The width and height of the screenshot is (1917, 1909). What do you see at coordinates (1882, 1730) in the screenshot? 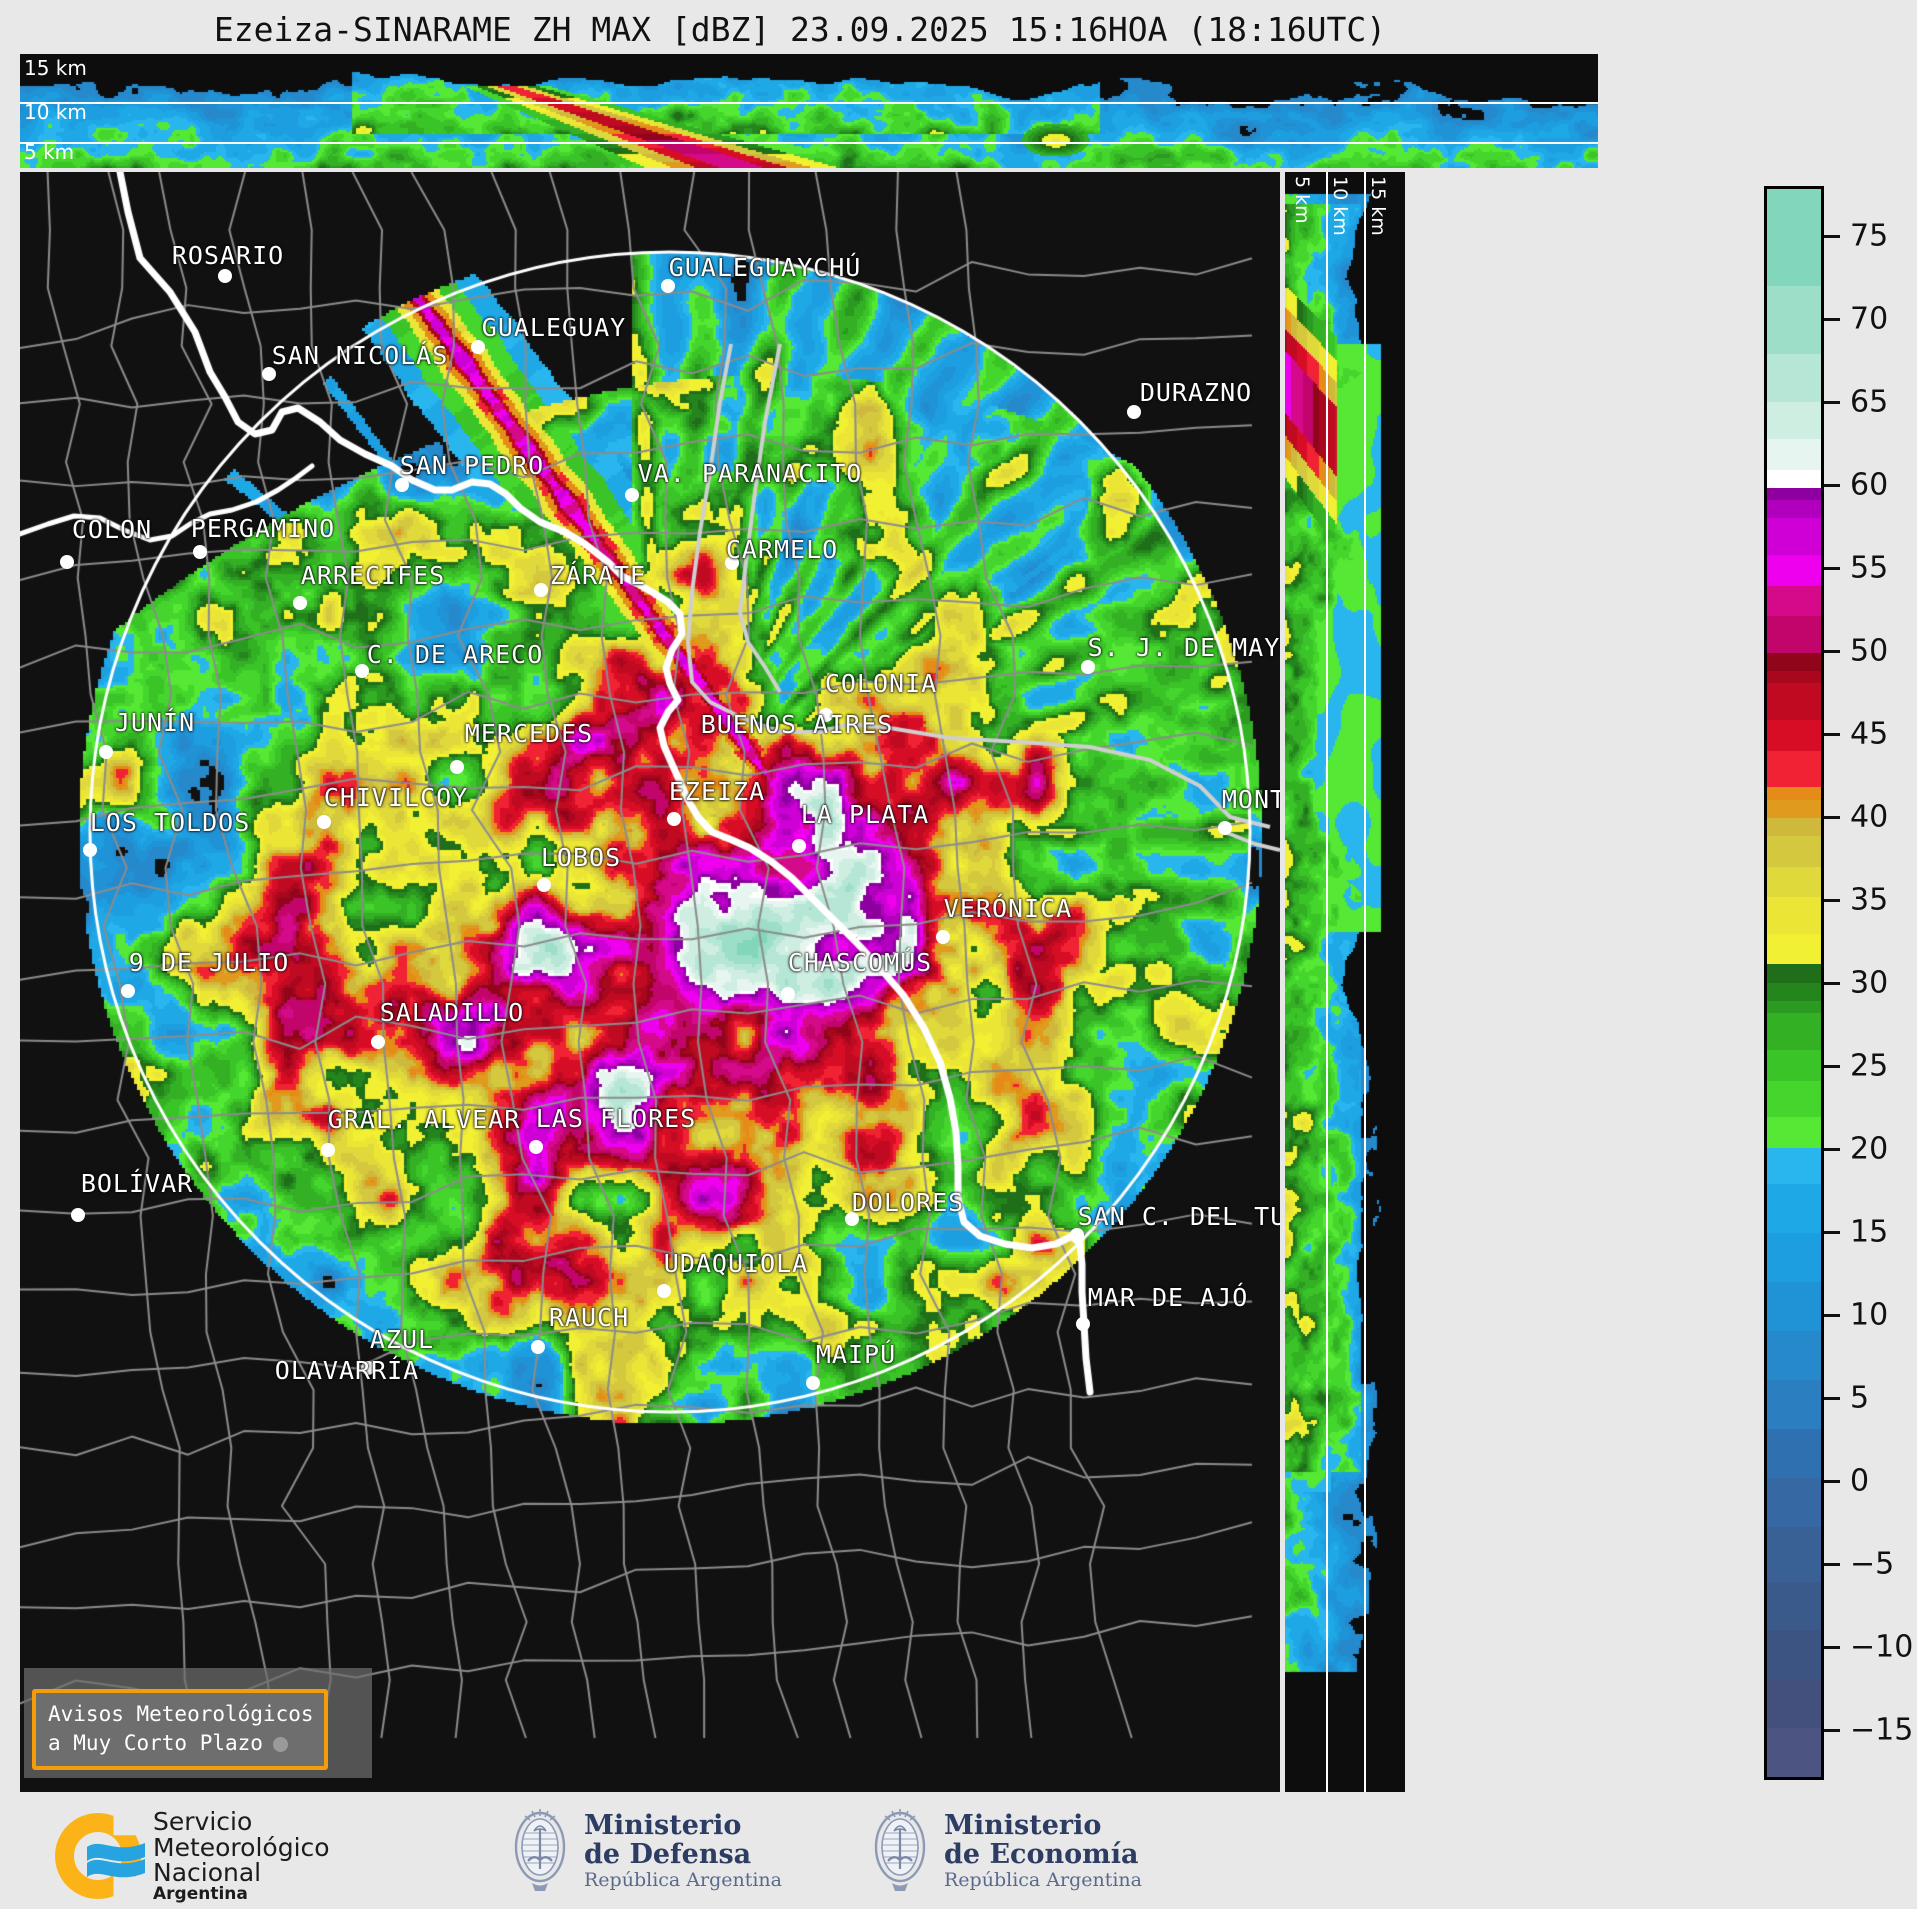
I see `colorbar-tick-label: −15` at bounding box center [1882, 1730].